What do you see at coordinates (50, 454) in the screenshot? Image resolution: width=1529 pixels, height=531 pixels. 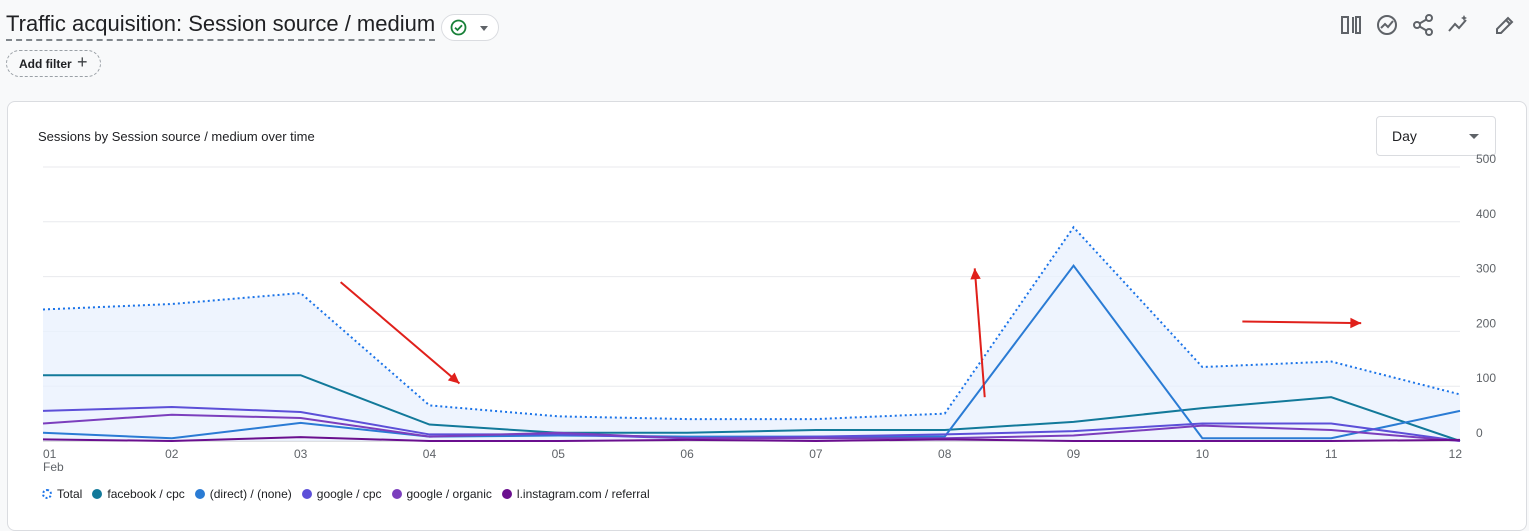 I see `x-tick-label: 01` at bounding box center [50, 454].